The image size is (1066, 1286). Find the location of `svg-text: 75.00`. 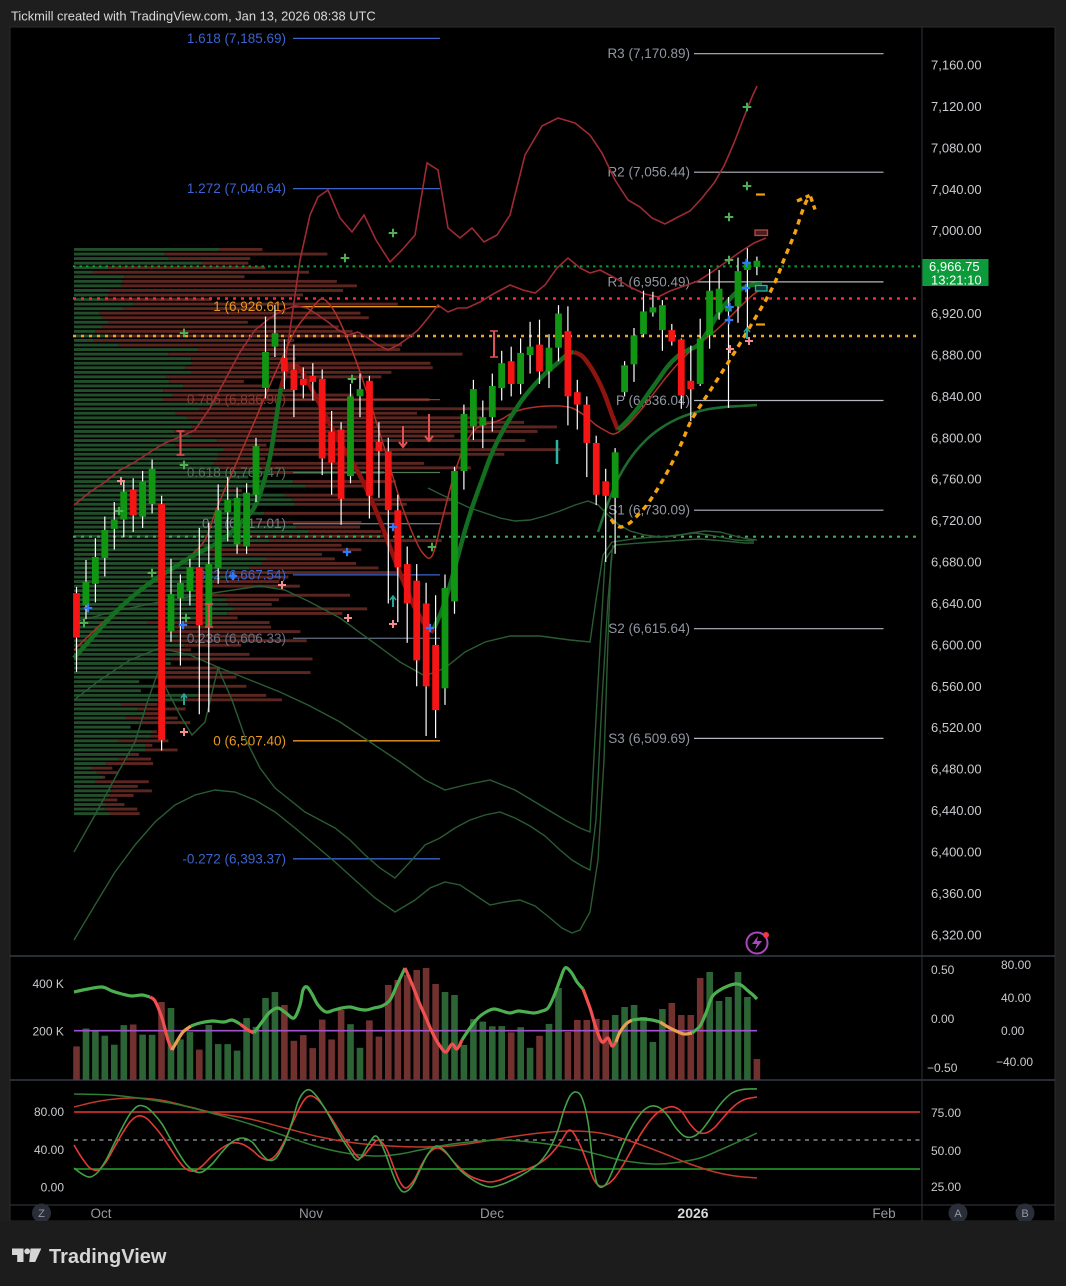

svg-text: 75.00 is located at coordinates (946, 1113).